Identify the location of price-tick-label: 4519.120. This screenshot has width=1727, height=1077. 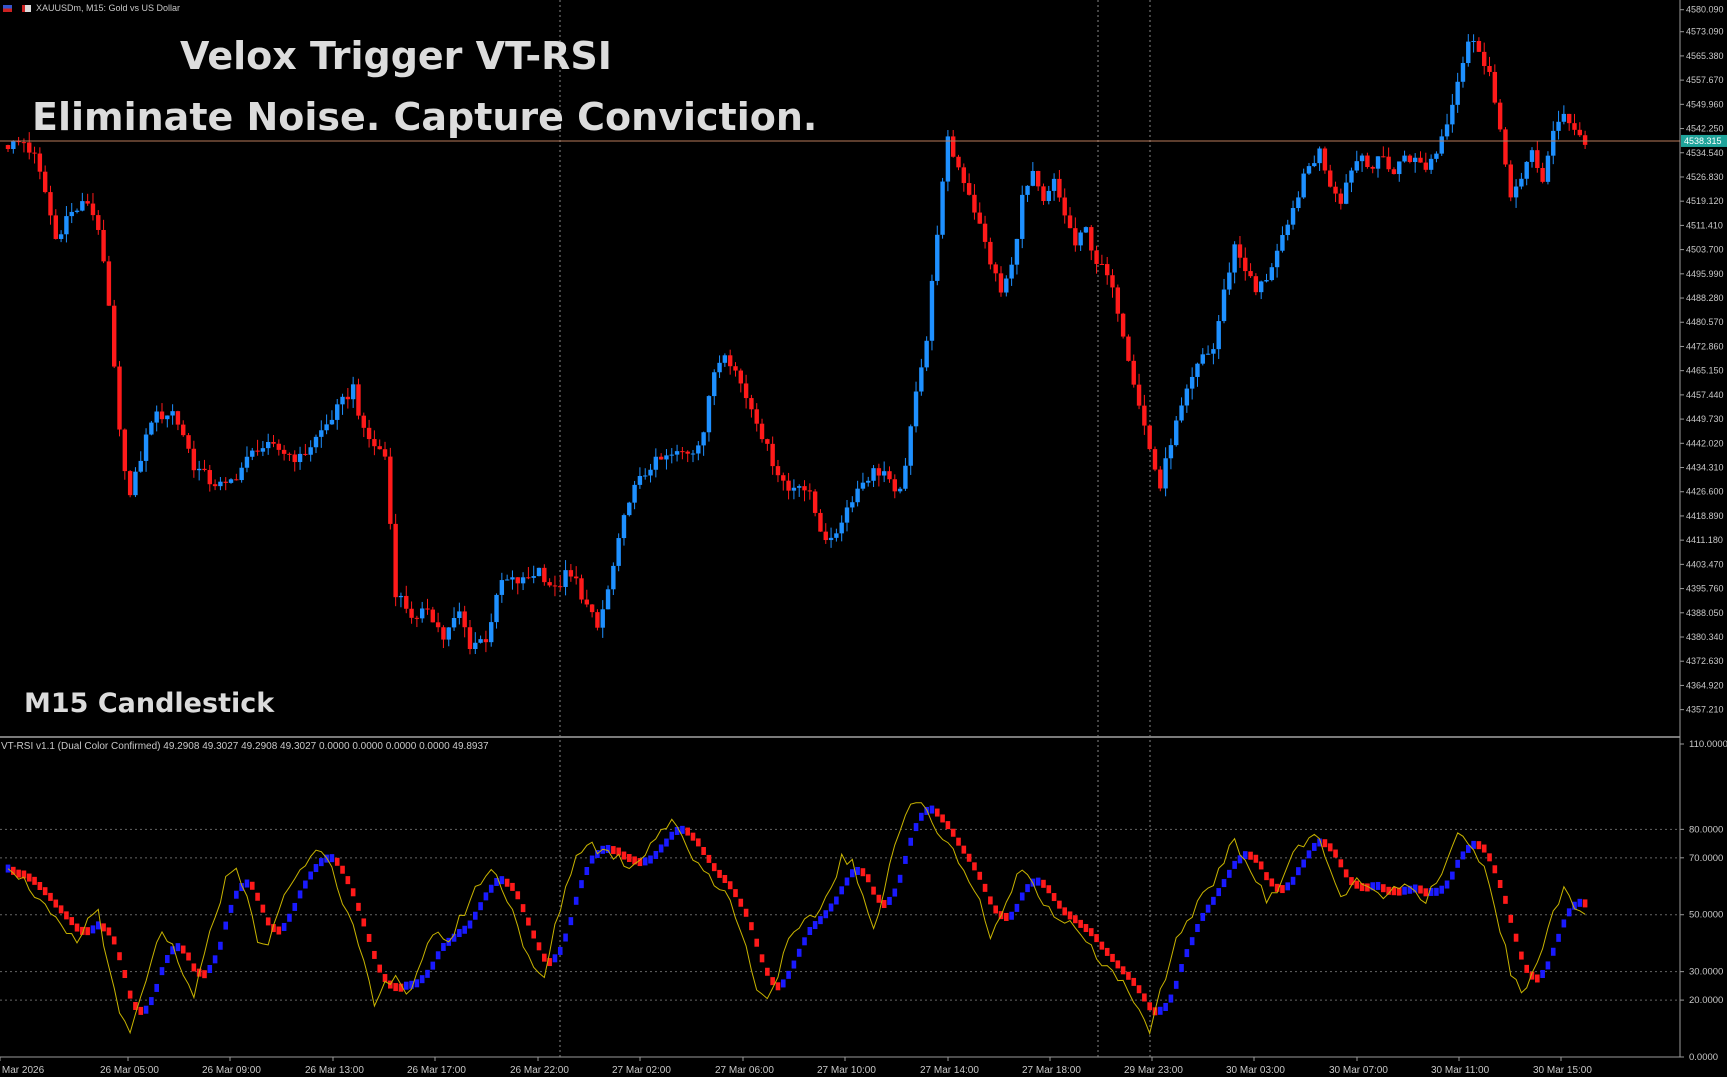
(1705, 201).